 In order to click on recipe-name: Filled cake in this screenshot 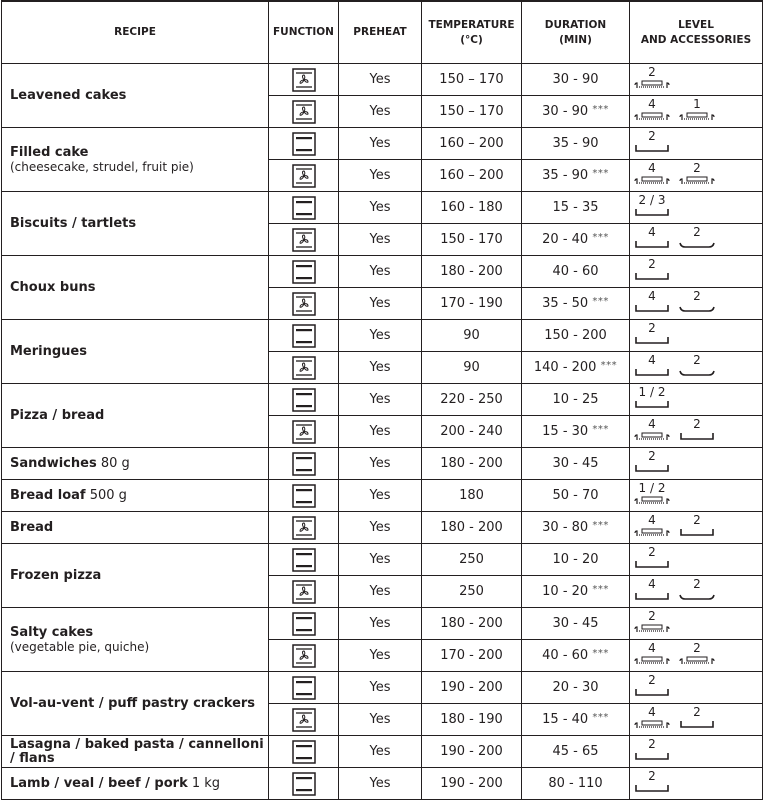, I will do `click(49, 152)`.